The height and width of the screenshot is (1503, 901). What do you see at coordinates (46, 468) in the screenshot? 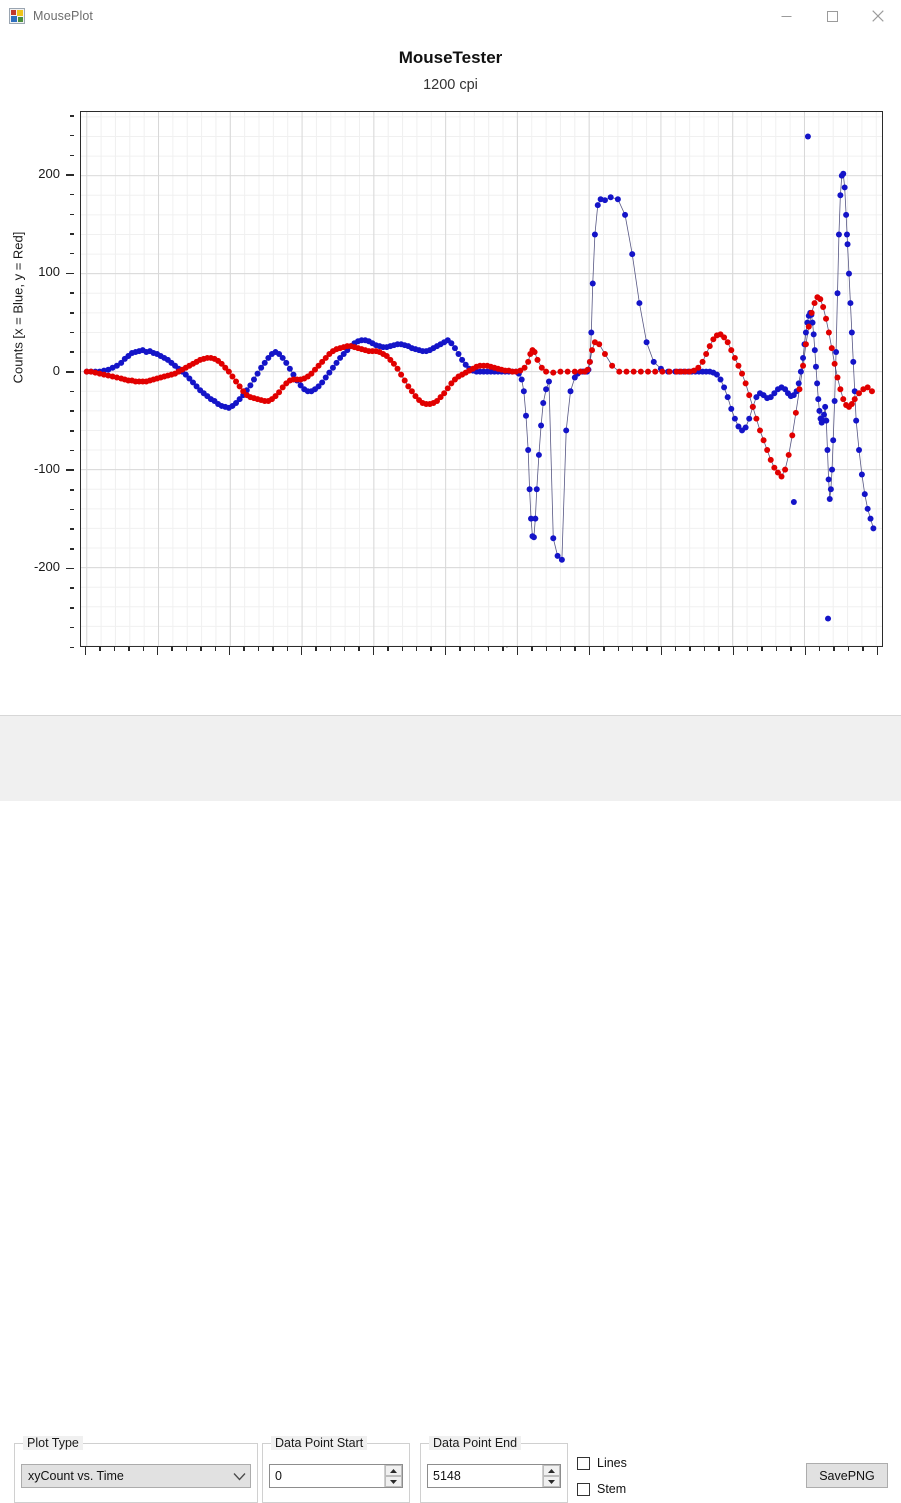
I see `y-tick-label: -100` at bounding box center [46, 468].